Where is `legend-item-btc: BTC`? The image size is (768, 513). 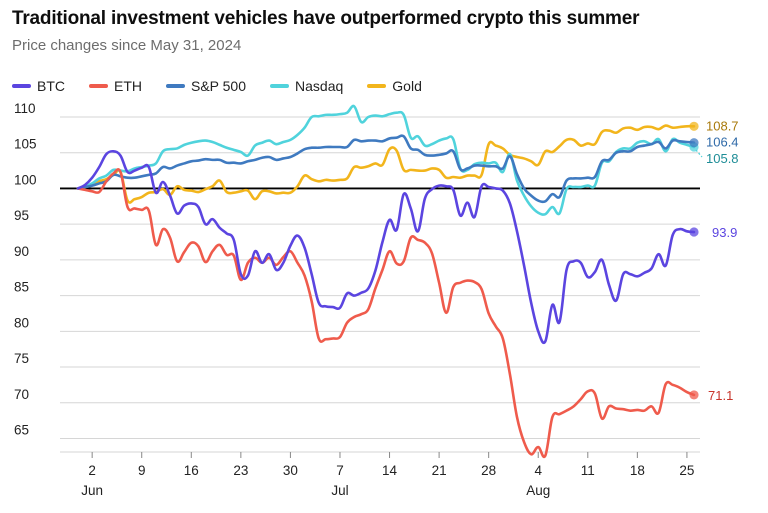
legend-item-btc: BTC is located at coordinates (38, 86).